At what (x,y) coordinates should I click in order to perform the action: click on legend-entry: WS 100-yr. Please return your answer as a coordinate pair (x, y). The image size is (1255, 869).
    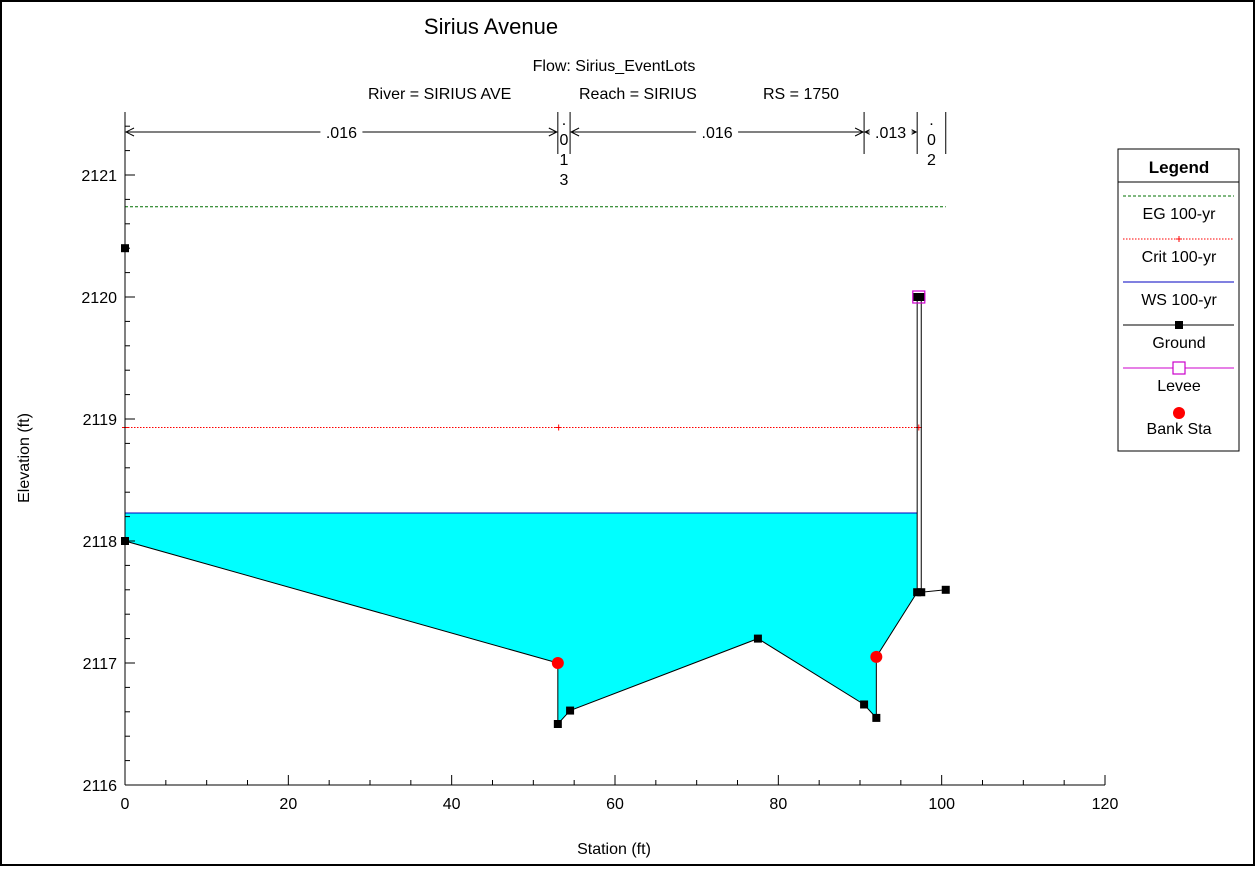
    Looking at the image, I should click on (1179, 300).